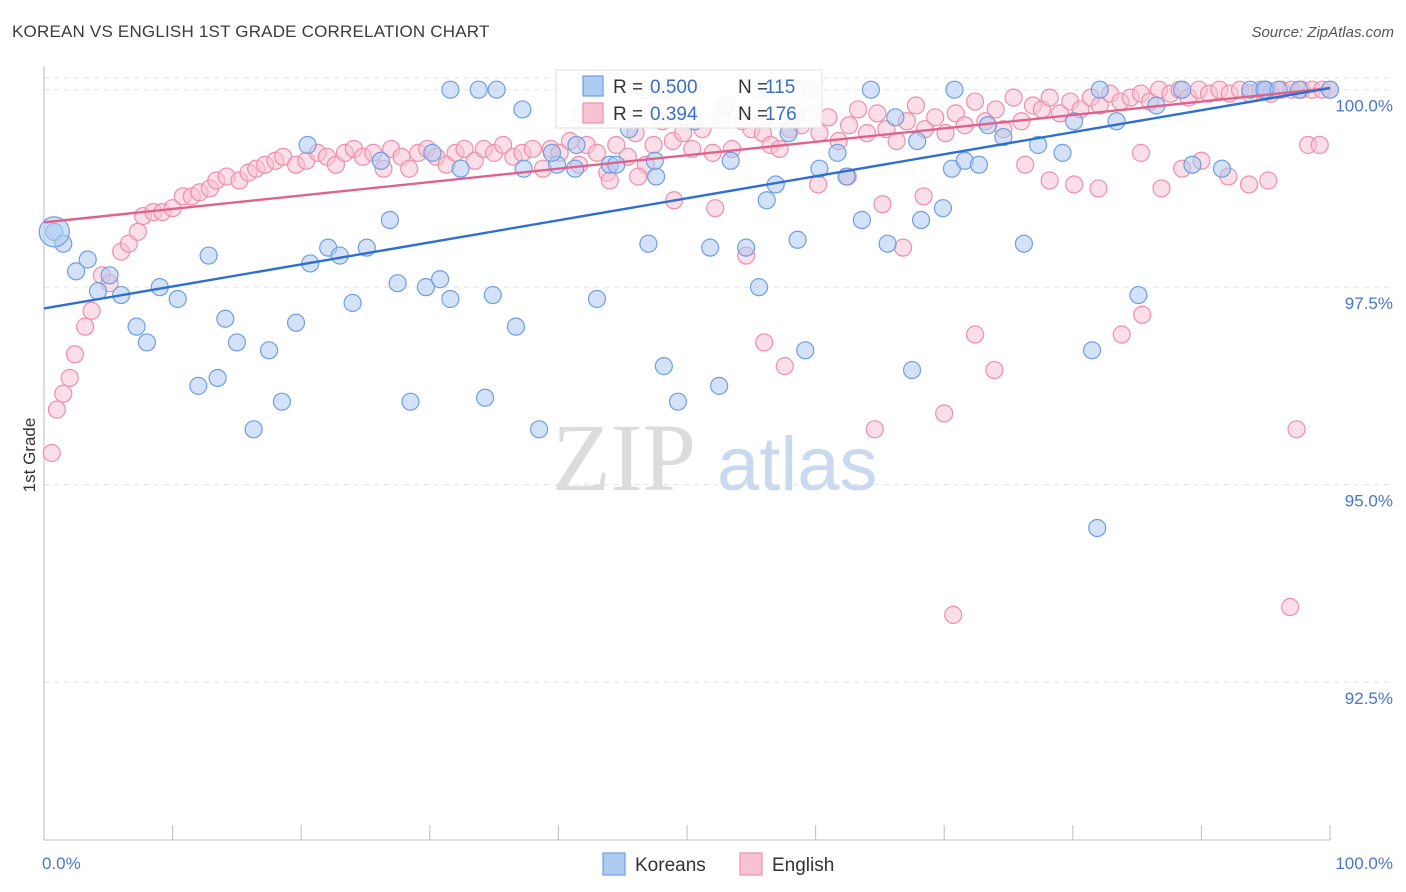 The height and width of the screenshot is (892, 1406). What do you see at coordinates (780, 87) in the screenshot?
I see `stats-koreans-n-value: 115` at bounding box center [780, 87].